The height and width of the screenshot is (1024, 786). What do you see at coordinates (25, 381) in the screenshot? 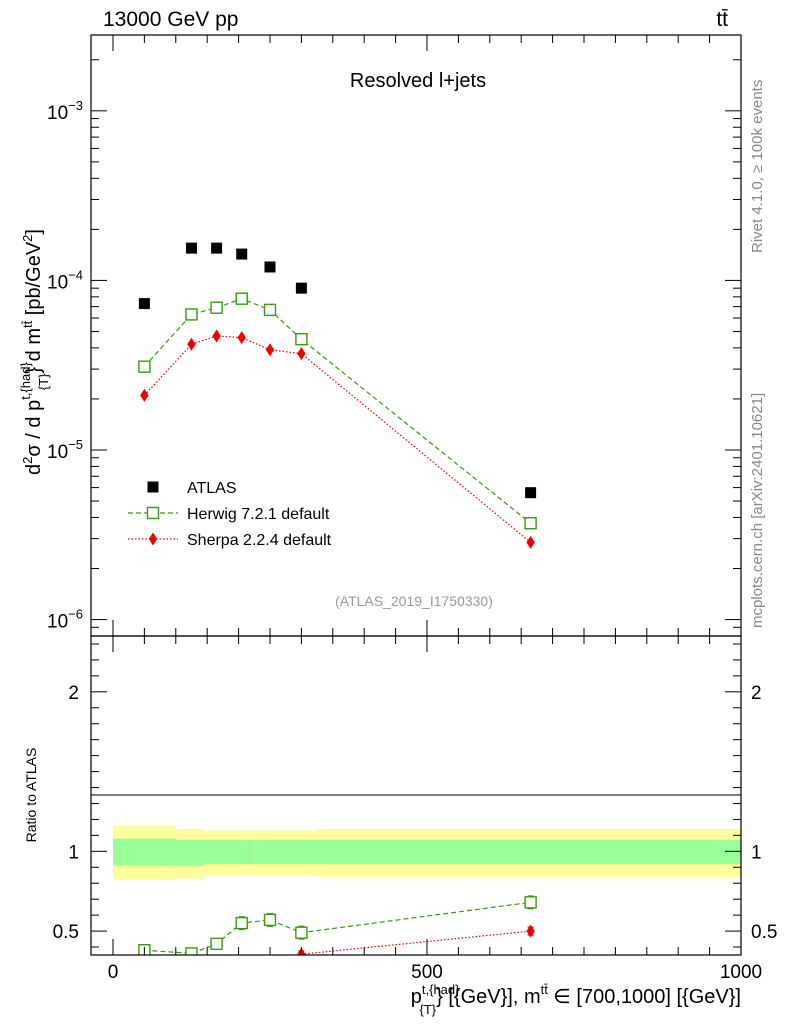
I see `ylabel-sup2: t,{had}` at bounding box center [25, 381].